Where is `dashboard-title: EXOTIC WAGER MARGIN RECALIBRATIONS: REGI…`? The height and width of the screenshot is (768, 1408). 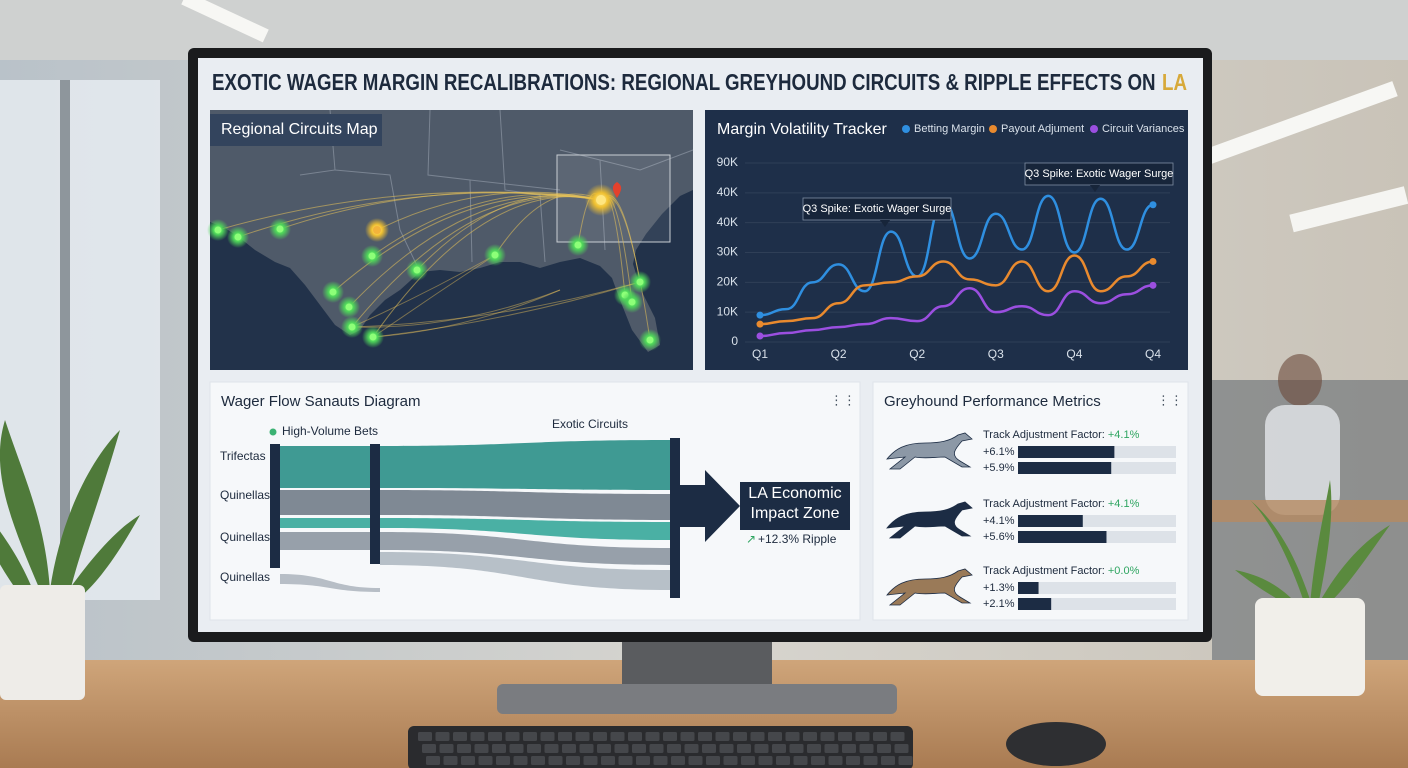
dashboard-title: EXOTIC WAGER MARGIN RECALIBRATIONS: REGI… is located at coordinates (699, 82).